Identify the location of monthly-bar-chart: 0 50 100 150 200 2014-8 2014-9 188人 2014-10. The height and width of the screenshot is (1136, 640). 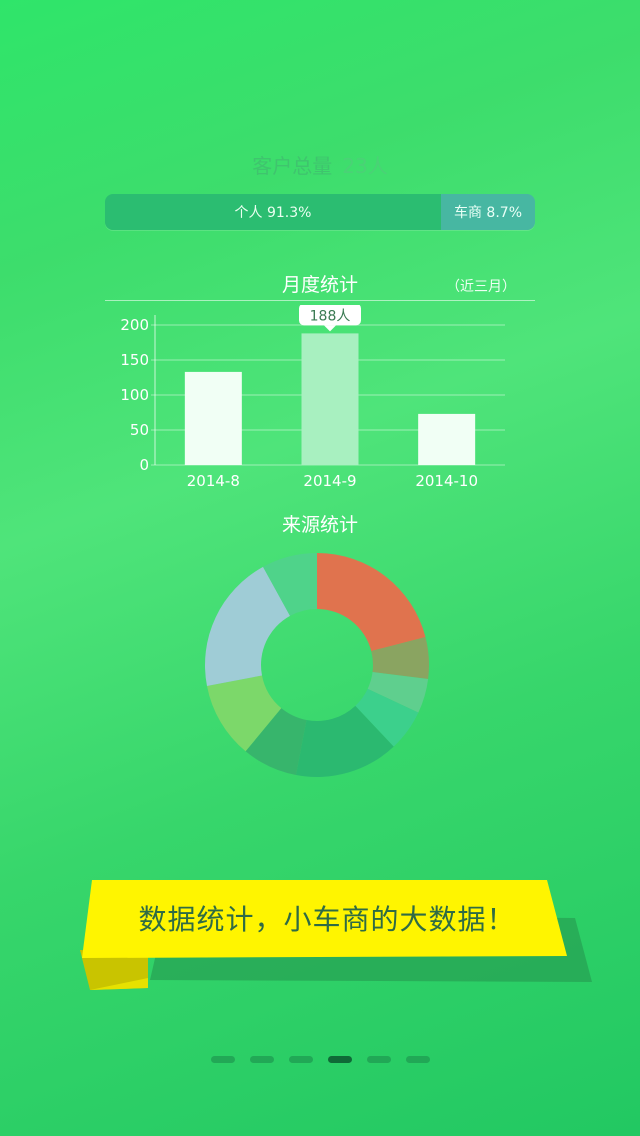
(312, 397).